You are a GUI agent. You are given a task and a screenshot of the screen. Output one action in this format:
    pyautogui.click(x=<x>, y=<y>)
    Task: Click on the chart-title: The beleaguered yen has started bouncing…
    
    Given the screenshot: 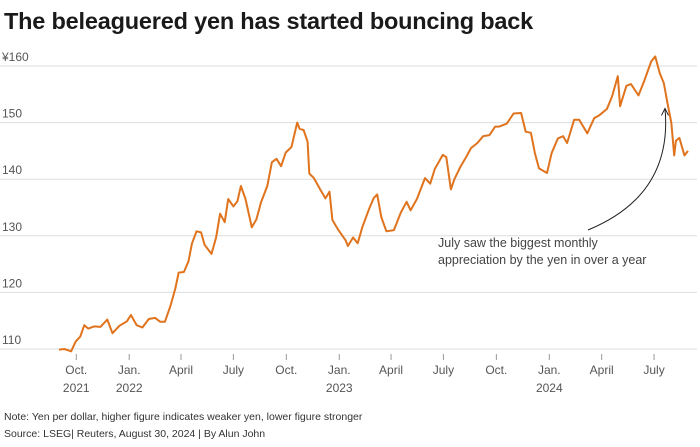 What is the action you would take?
    pyautogui.click(x=269, y=21)
    